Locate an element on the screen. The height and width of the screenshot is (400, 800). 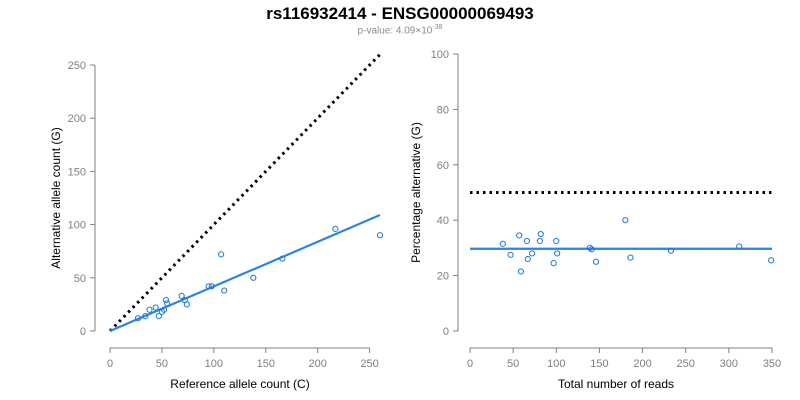
p-value-text: p-value: 4.09×10 is located at coordinates (395, 31).